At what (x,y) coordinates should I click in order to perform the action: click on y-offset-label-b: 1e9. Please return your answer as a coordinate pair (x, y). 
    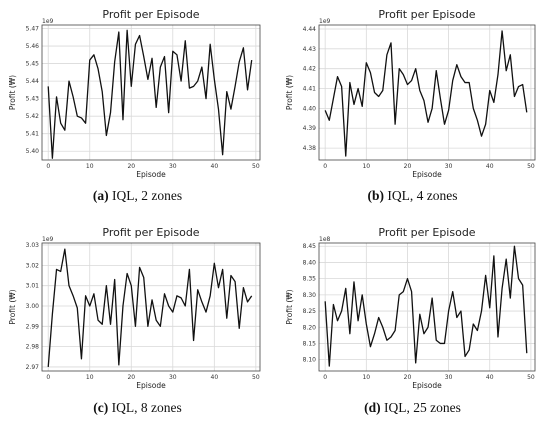
    Looking at the image, I should click on (325, 21).